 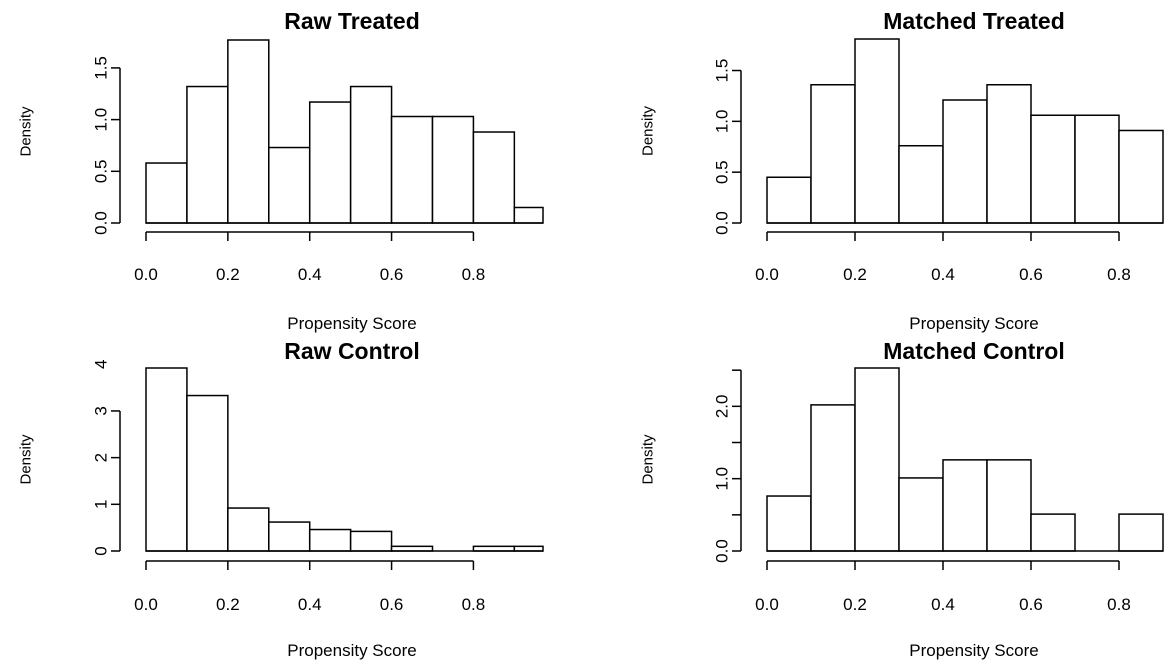 I want to click on chart-title: Matched Control, so click(x=973, y=351).